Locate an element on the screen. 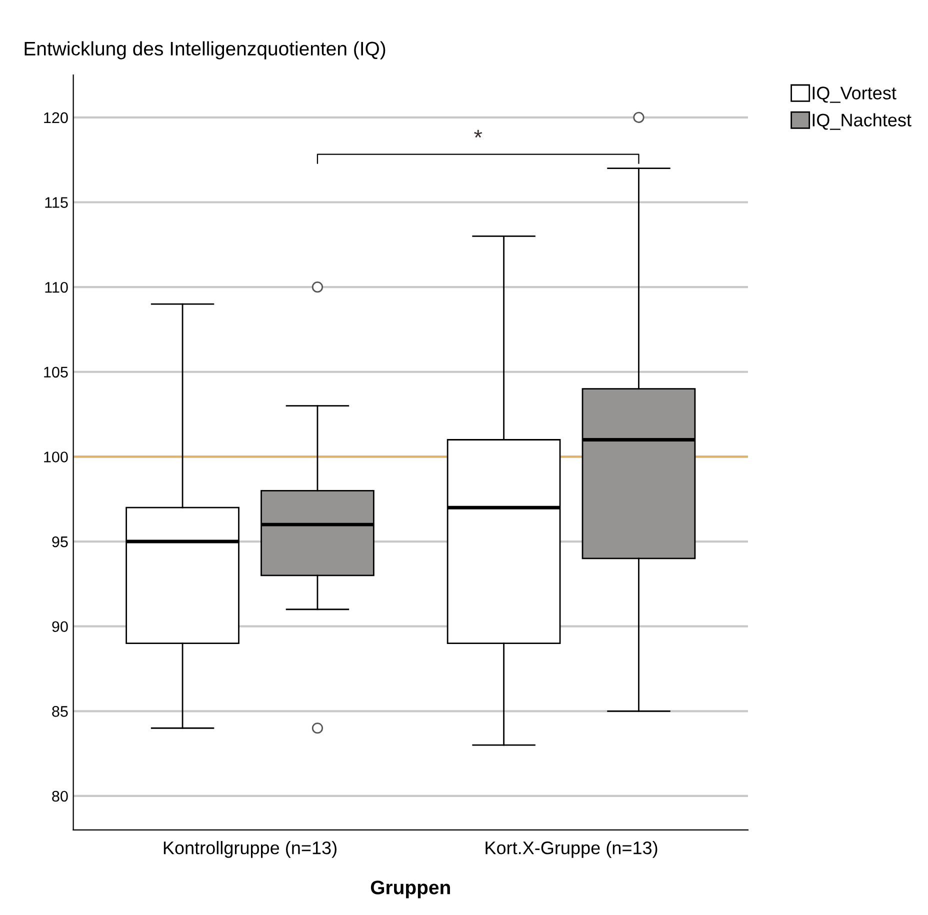  legend-label: IQ_Nachtest is located at coordinates (862, 121).